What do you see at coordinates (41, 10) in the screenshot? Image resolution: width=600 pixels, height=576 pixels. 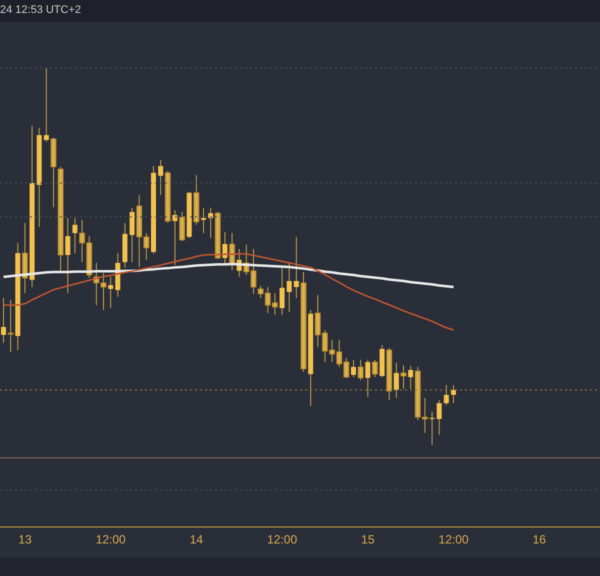 I see `text: 24 12:53 UTC+2` at bounding box center [41, 10].